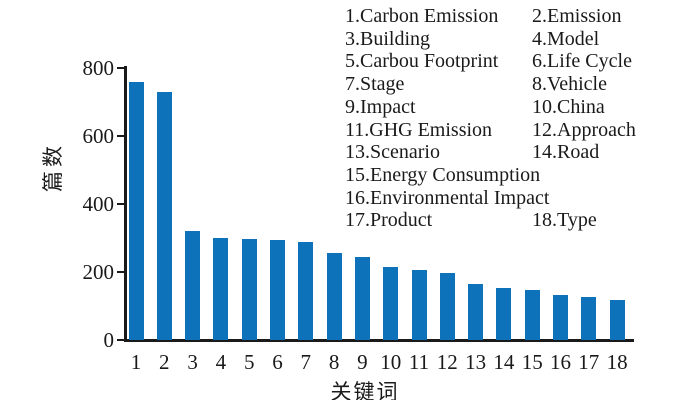  What do you see at coordinates (375, 84) in the screenshot?
I see `legend-item: 7.Stage` at bounding box center [375, 84].